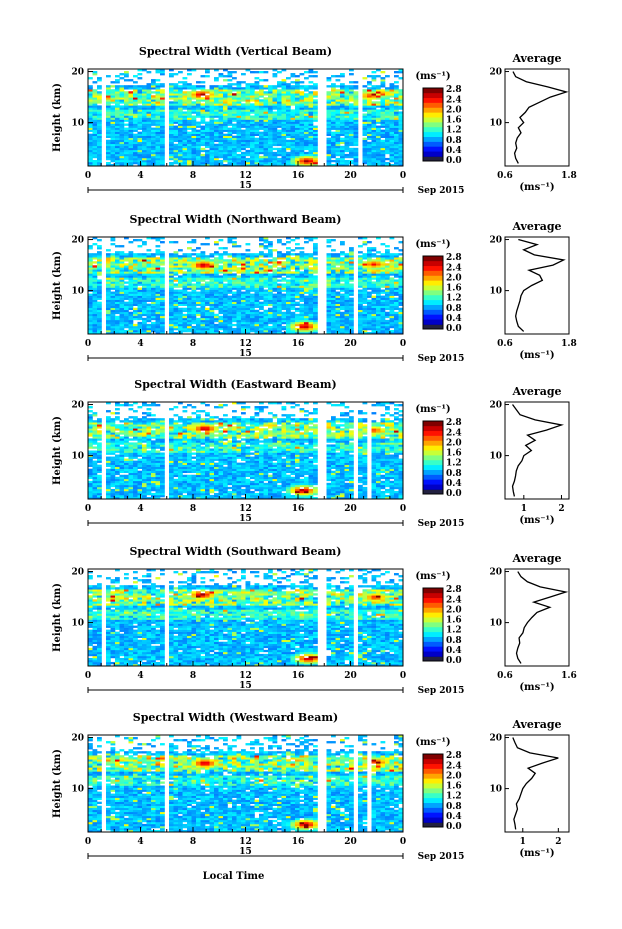  I want to click on panel-title: Spectral Width (Eastward Beam), so click(235, 384).